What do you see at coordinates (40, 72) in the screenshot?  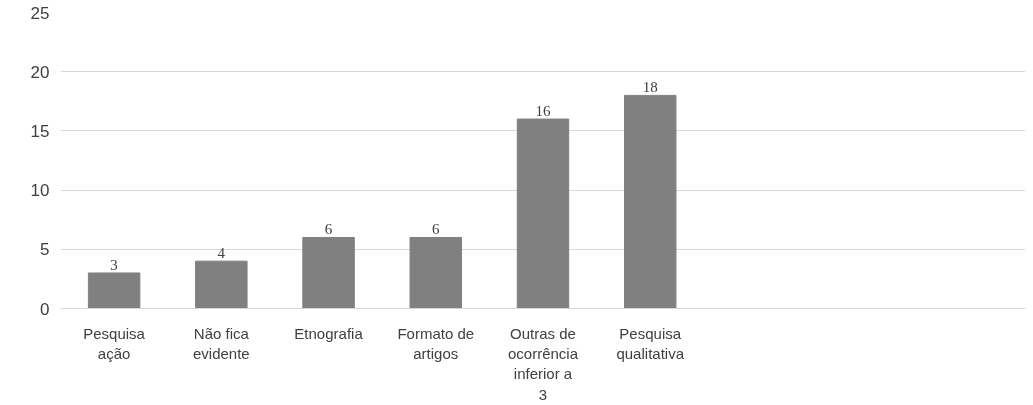 I see `y-tick-label: 20` at bounding box center [40, 72].